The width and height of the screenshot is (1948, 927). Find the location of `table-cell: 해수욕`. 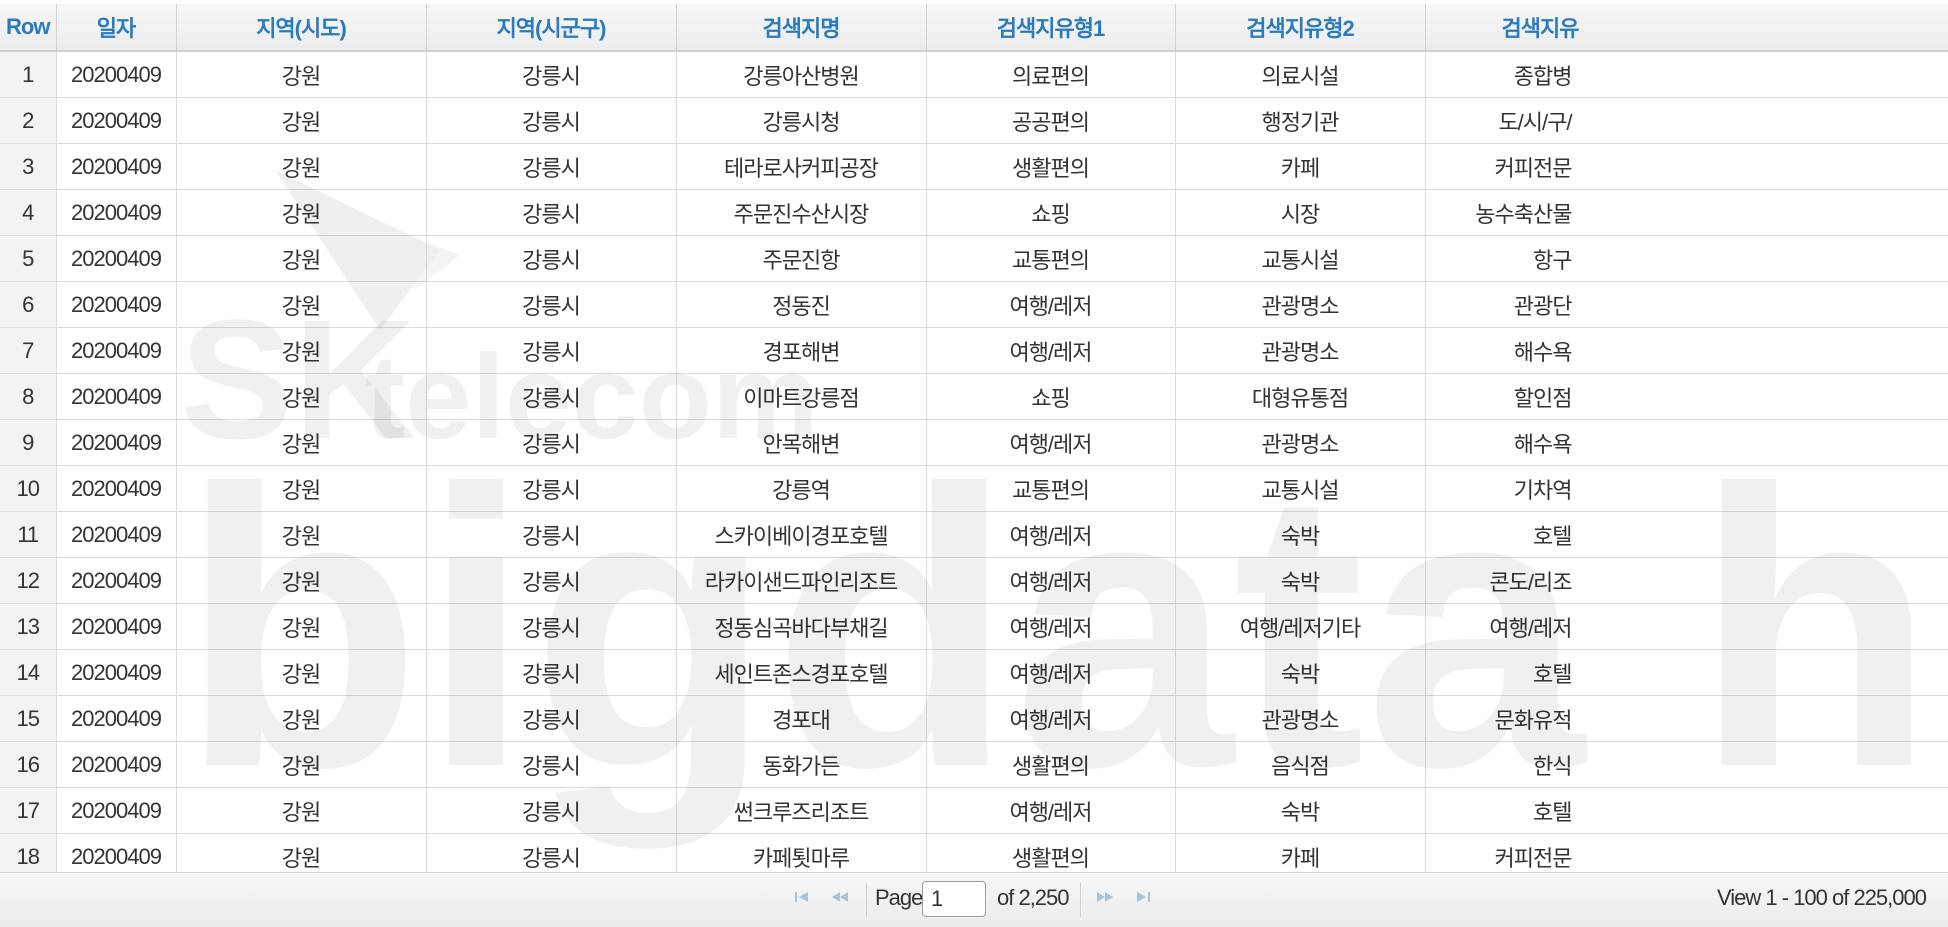

table-cell: 해수욕 is located at coordinates (1686, 442).